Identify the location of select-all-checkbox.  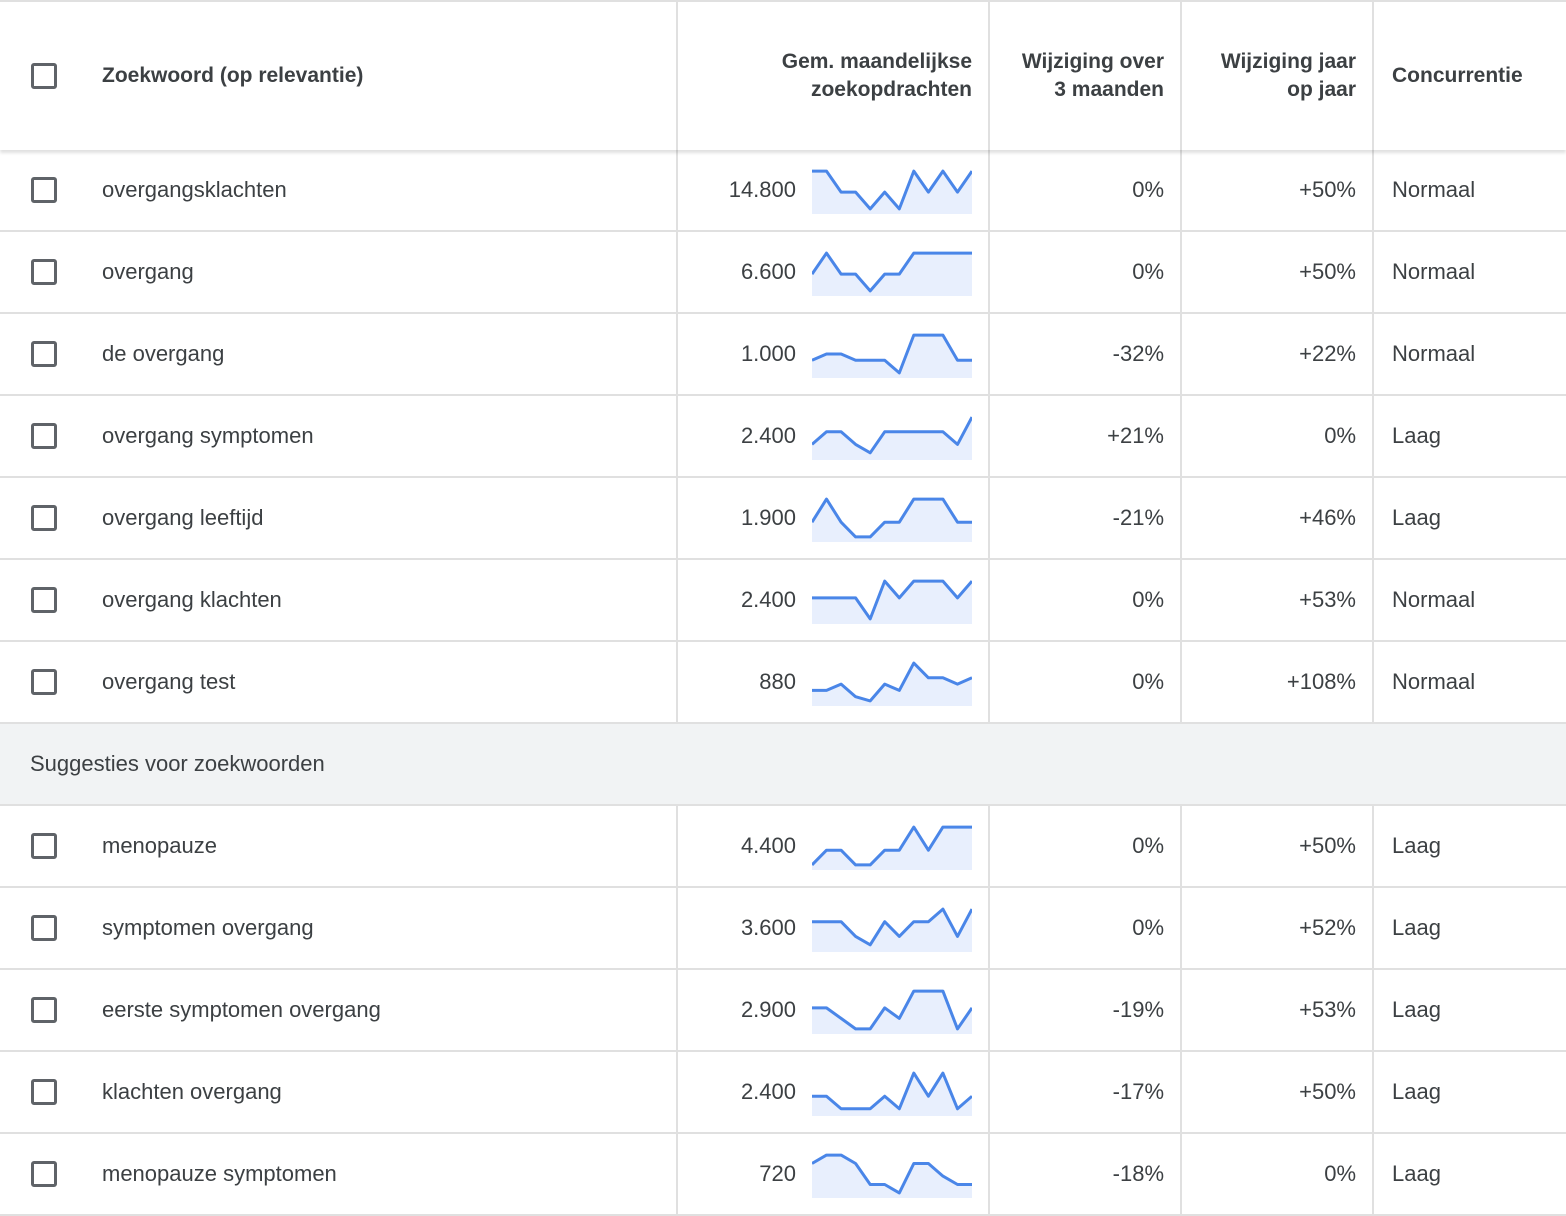
(44, 76).